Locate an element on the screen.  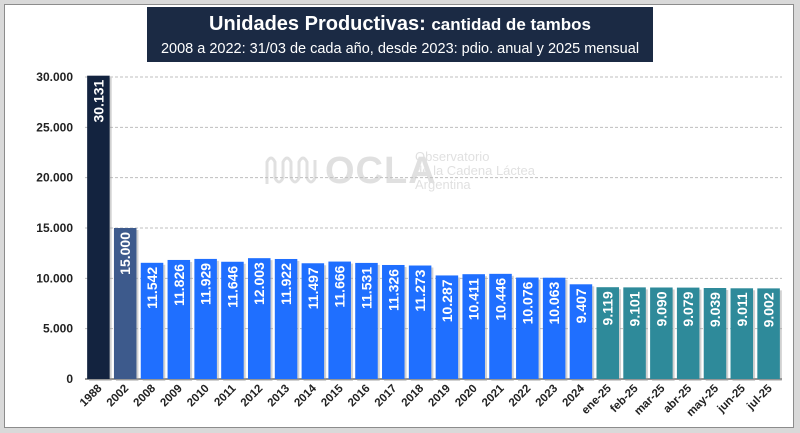
bar-2014 is located at coordinates (313, 321).